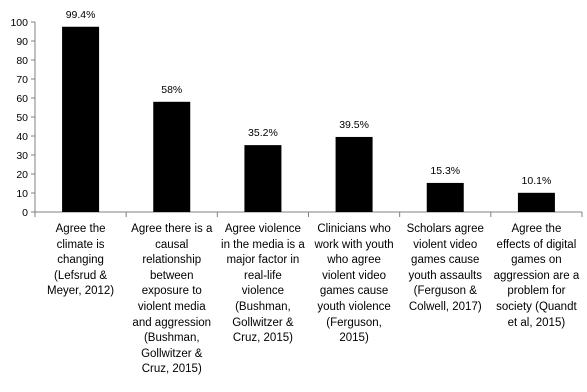 This screenshot has width=587, height=392. I want to click on data-label: 10.1%, so click(537, 181).